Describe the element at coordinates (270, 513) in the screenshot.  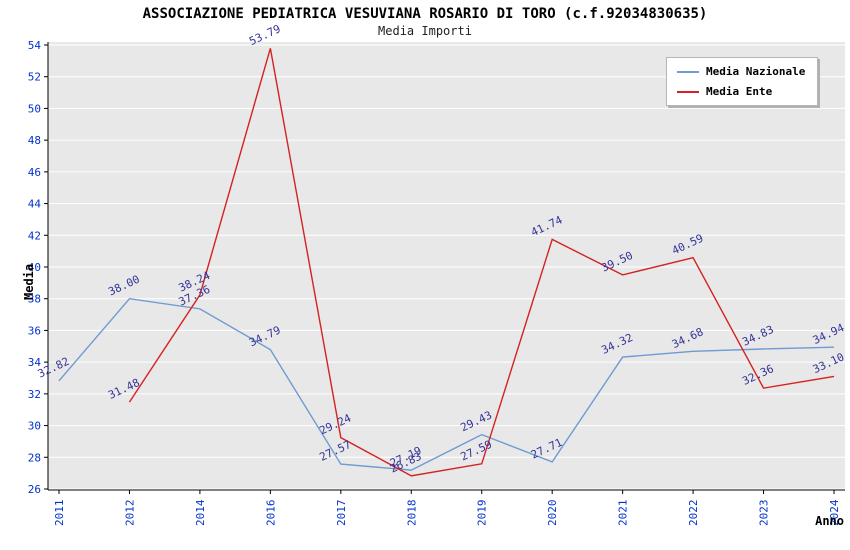
I see `x-tick-label: 2016` at that location.